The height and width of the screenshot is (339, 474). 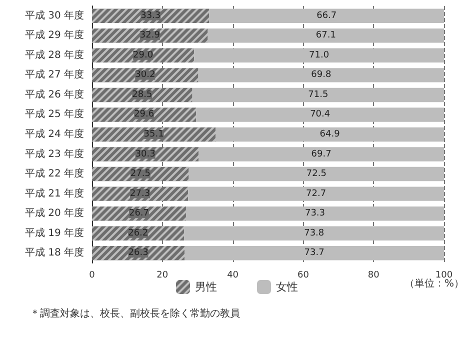 What do you see at coordinates (54, 154) in the screenshot?
I see `y-tick-label: 平成 23 年度` at bounding box center [54, 154].